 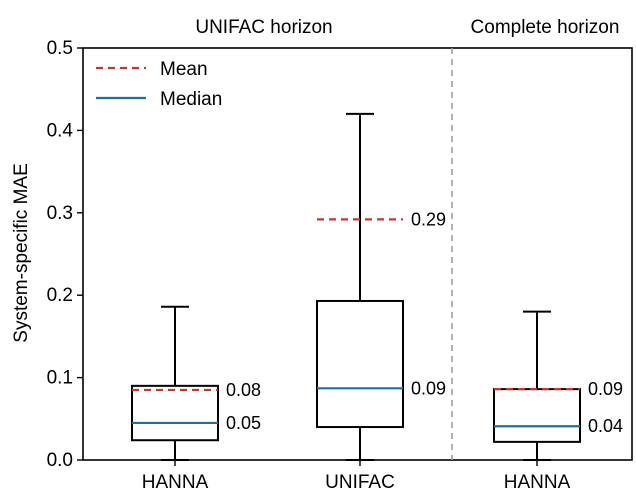 I want to click on y-tick-label: 0.2, so click(x=60, y=295).